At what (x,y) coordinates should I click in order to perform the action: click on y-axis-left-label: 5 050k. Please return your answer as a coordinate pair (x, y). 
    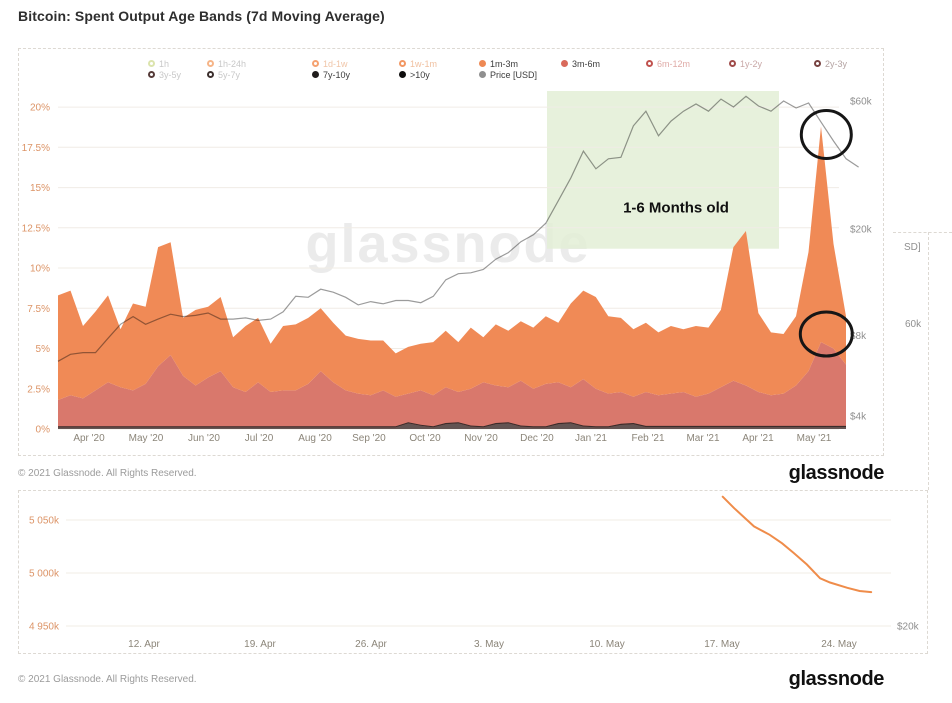
    Looking at the image, I should click on (44, 521).